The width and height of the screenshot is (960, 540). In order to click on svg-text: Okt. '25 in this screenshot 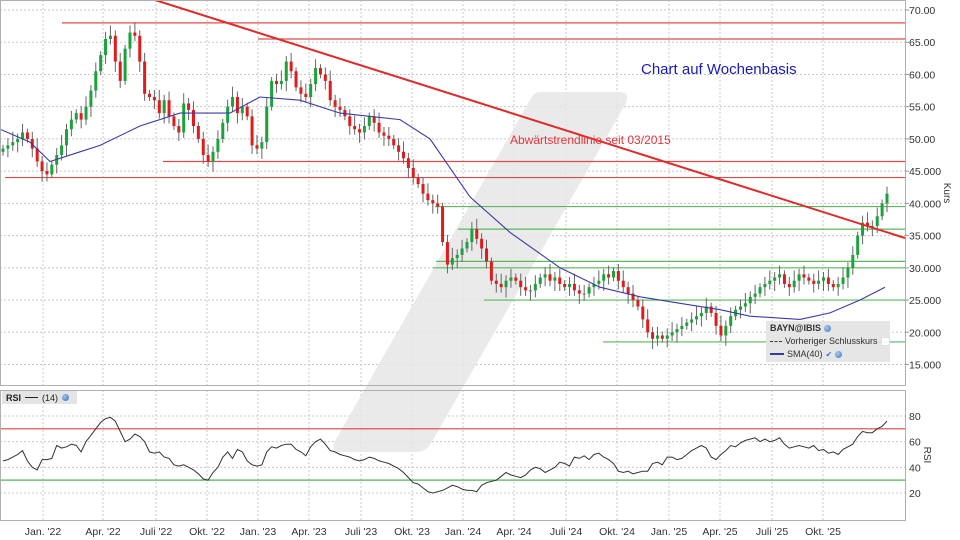, I will do `click(823, 532)`.